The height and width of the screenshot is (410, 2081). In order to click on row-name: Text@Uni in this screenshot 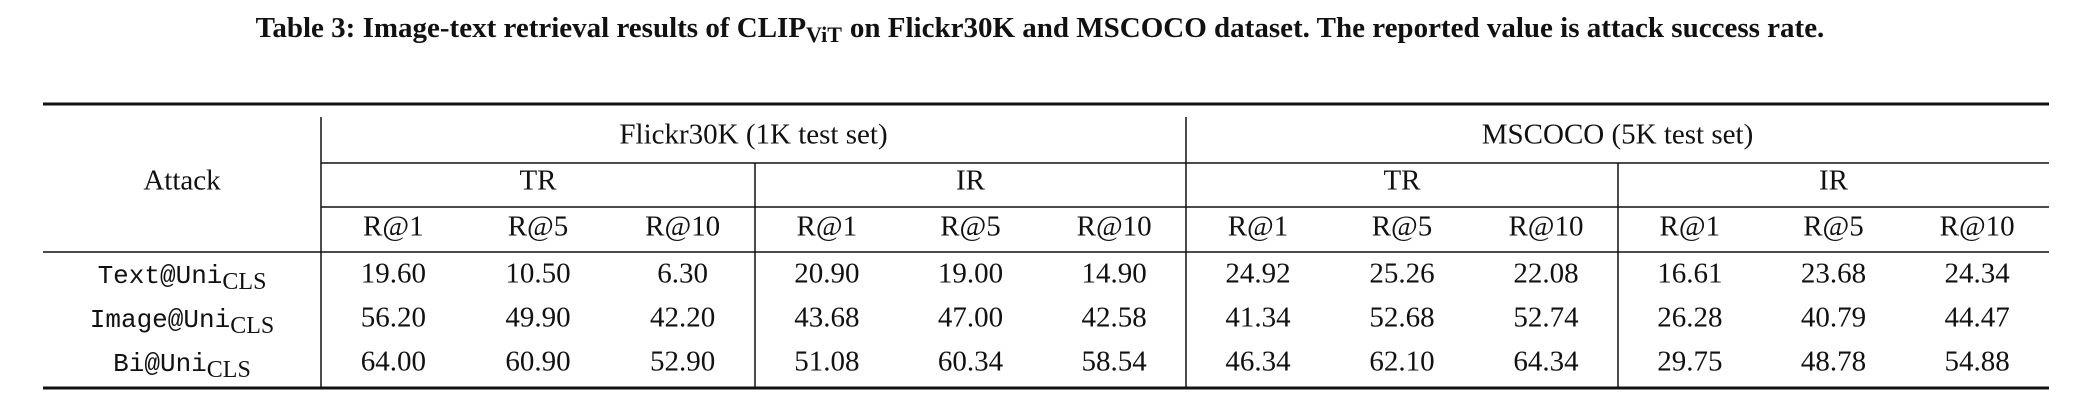, I will do `click(160, 276)`.